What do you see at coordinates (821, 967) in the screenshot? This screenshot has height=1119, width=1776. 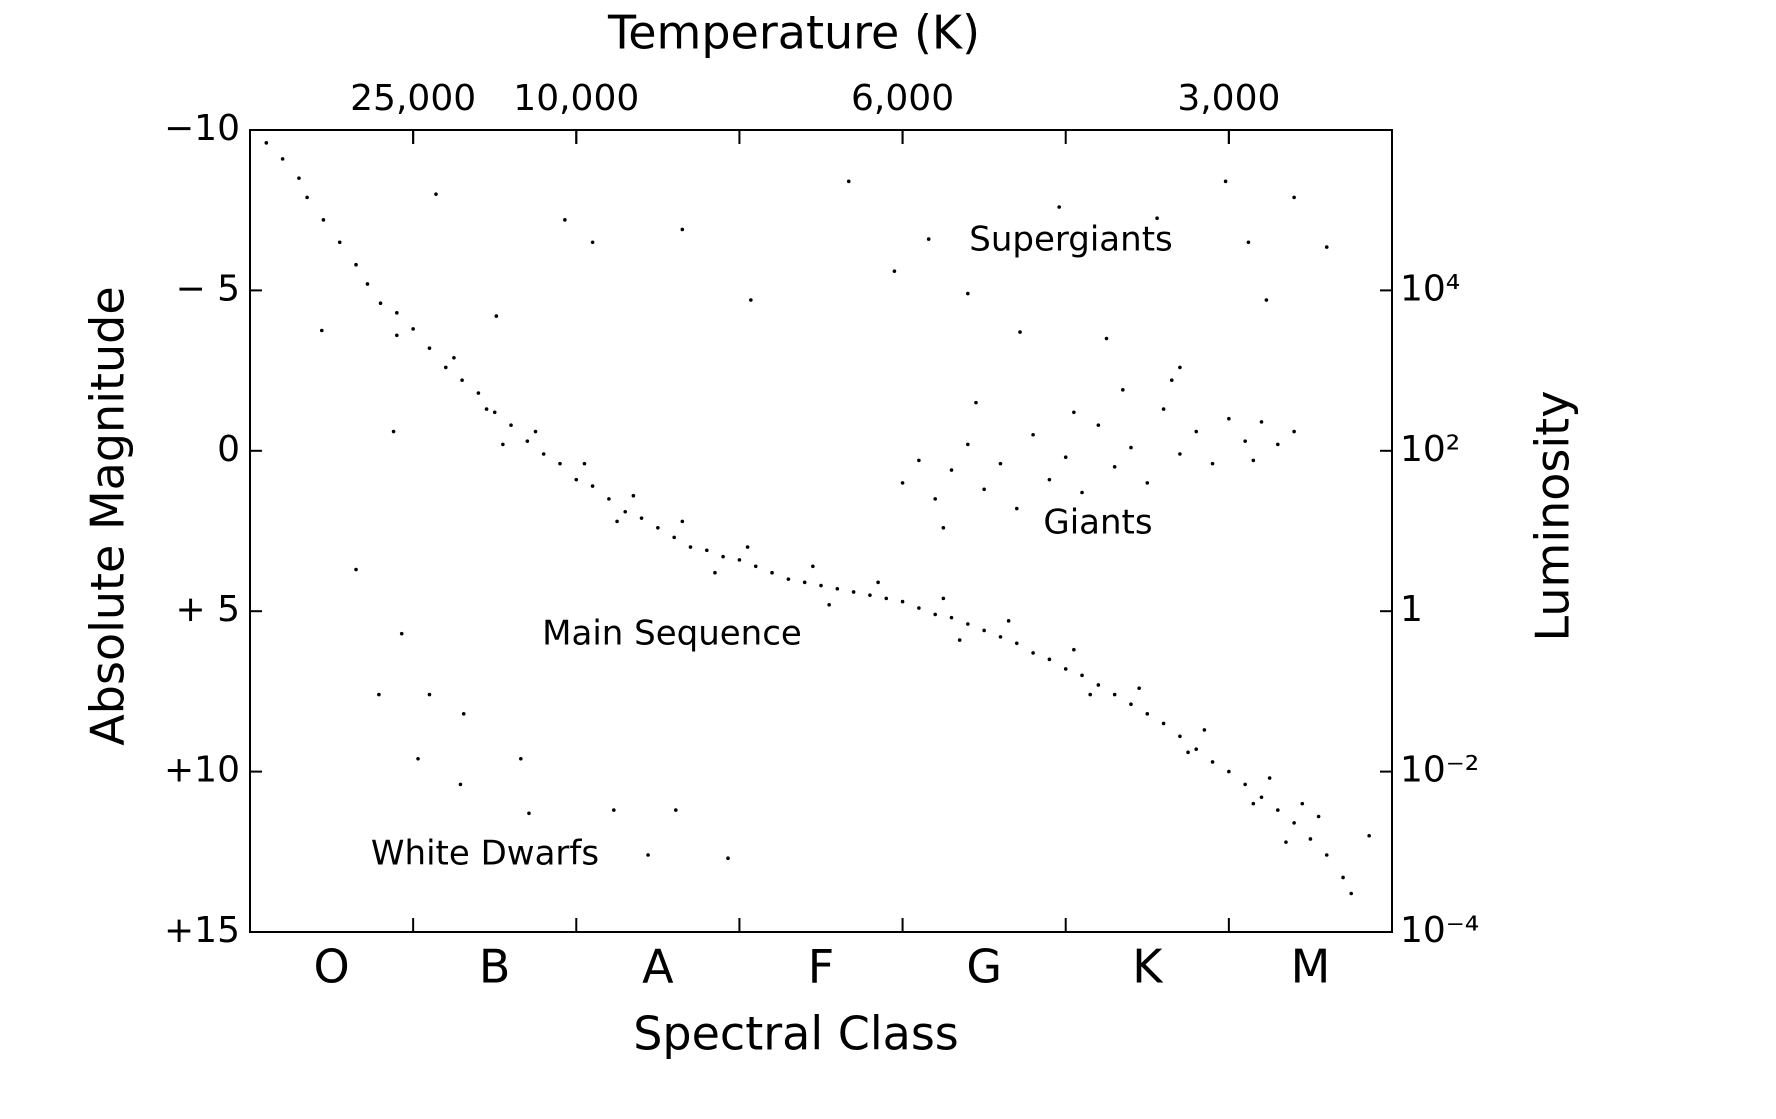 I see `x-tick-label: F` at bounding box center [821, 967].